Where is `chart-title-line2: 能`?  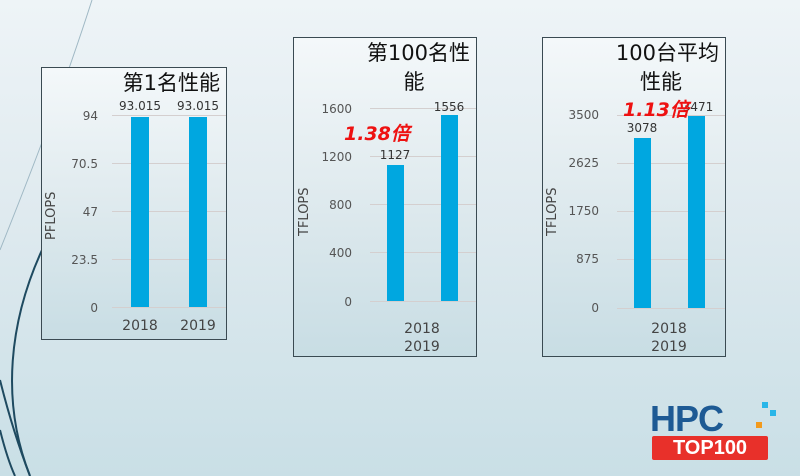
chart-title-line2: 能 is located at coordinates (414, 82).